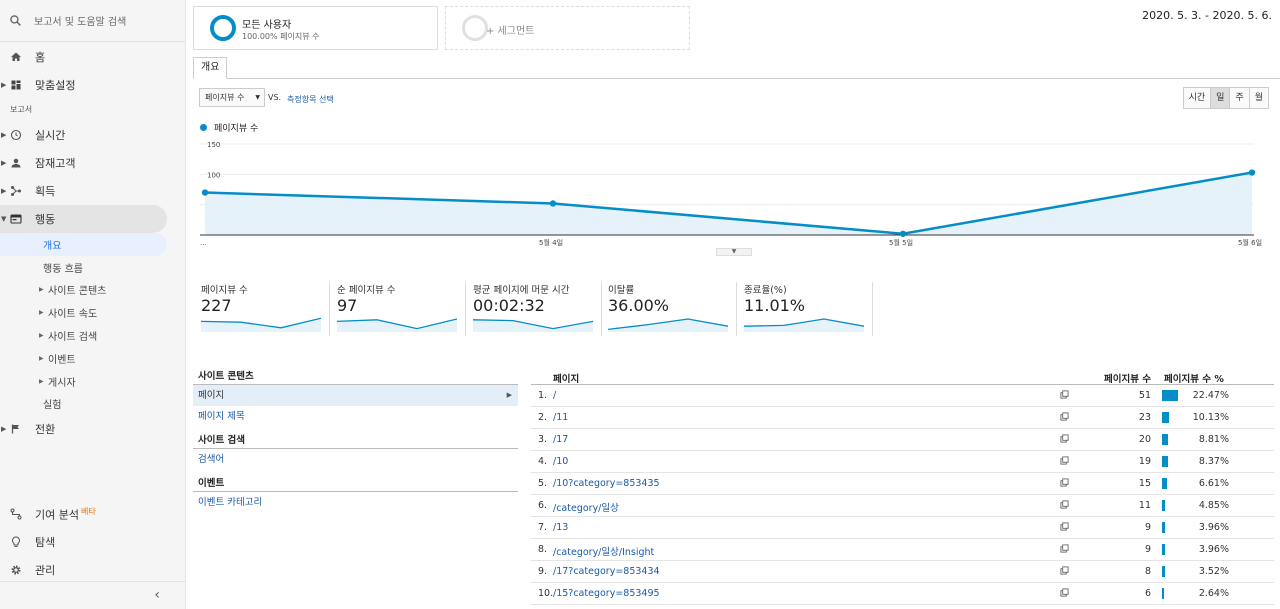 Image resolution: width=1280 pixels, height=609 pixels. What do you see at coordinates (606, 571) in the screenshot?
I see `row-page-link: /17?category=853434` at bounding box center [606, 571].